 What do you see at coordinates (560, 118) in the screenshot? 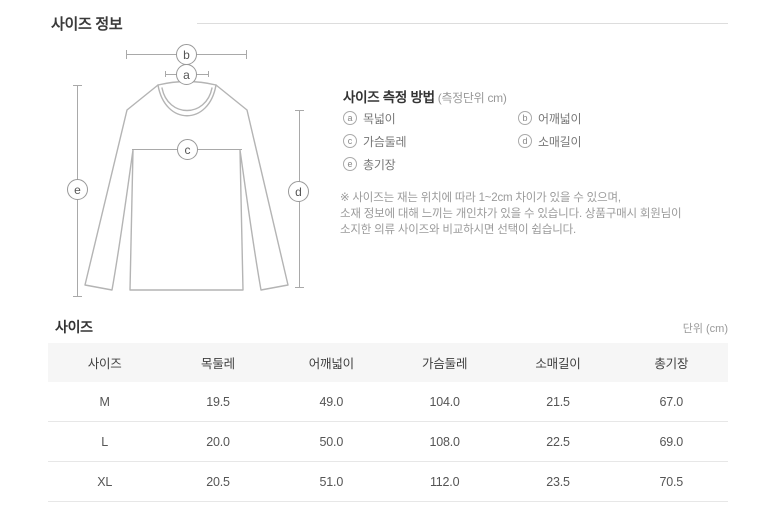
I see `guide-item-label: 어깨넓이` at bounding box center [560, 118].